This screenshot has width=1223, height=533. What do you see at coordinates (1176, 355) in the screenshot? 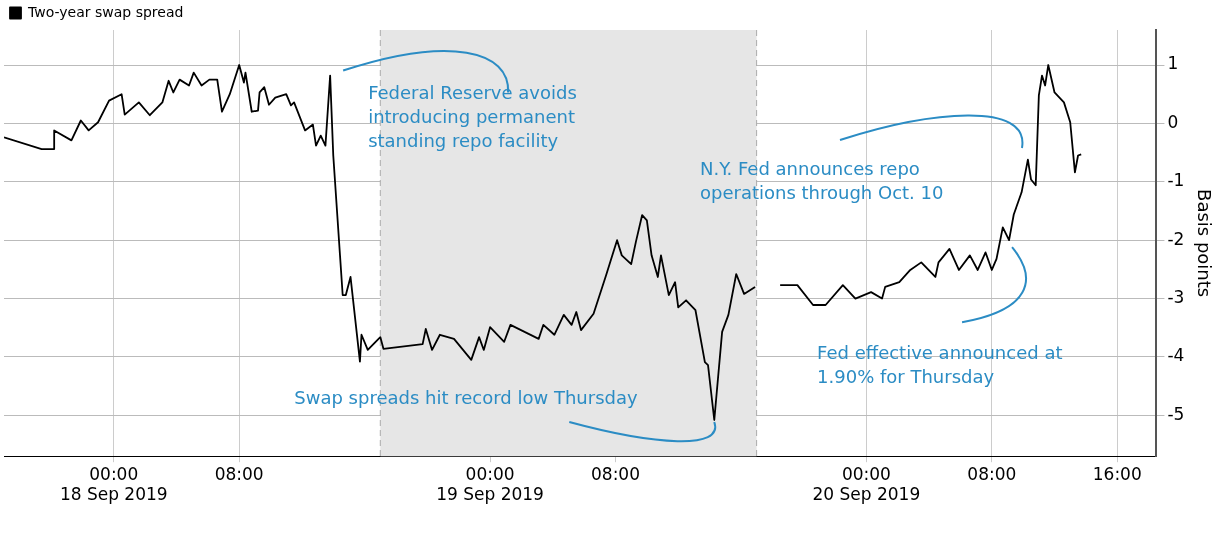
I see `y-tick-label: -4` at bounding box center [1176, 355].